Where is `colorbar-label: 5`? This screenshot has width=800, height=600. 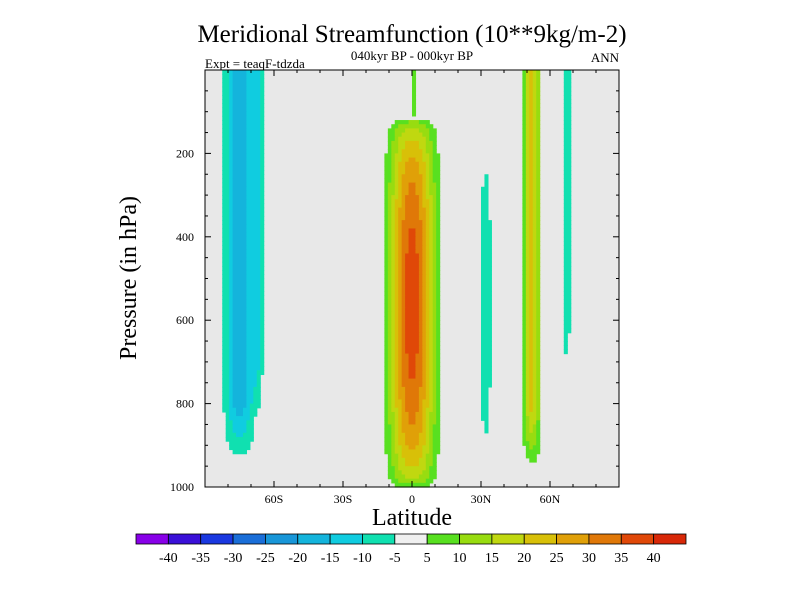
colorbar-label: 5 is located at coordinates (427, 558).